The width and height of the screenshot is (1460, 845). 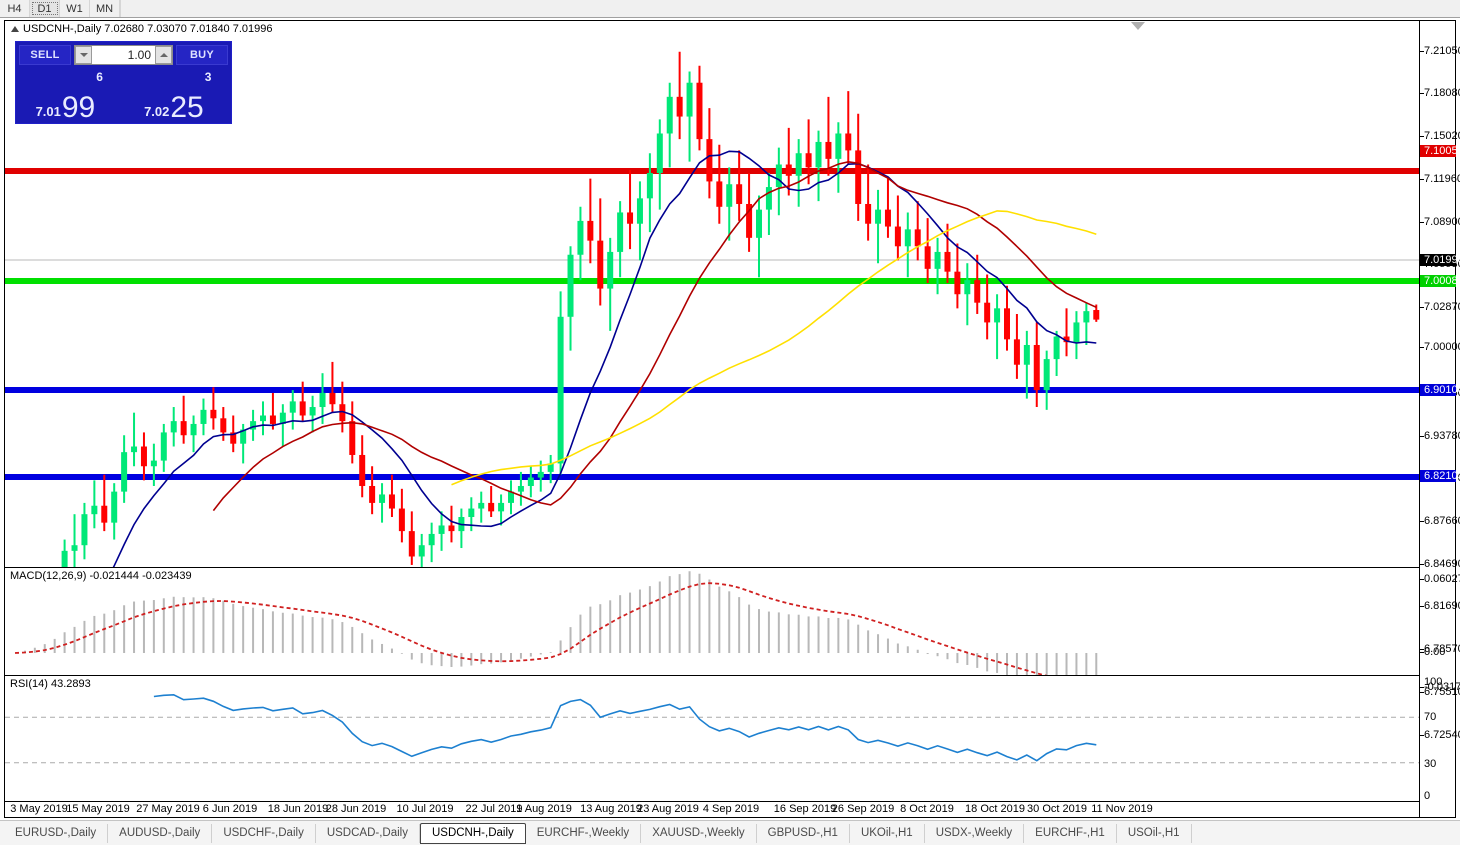 What do you see at coordinates (230, 809) in the screenshot?
I see `date-tick-label: 6 Jun 2019` at bounding box center [230, 809].